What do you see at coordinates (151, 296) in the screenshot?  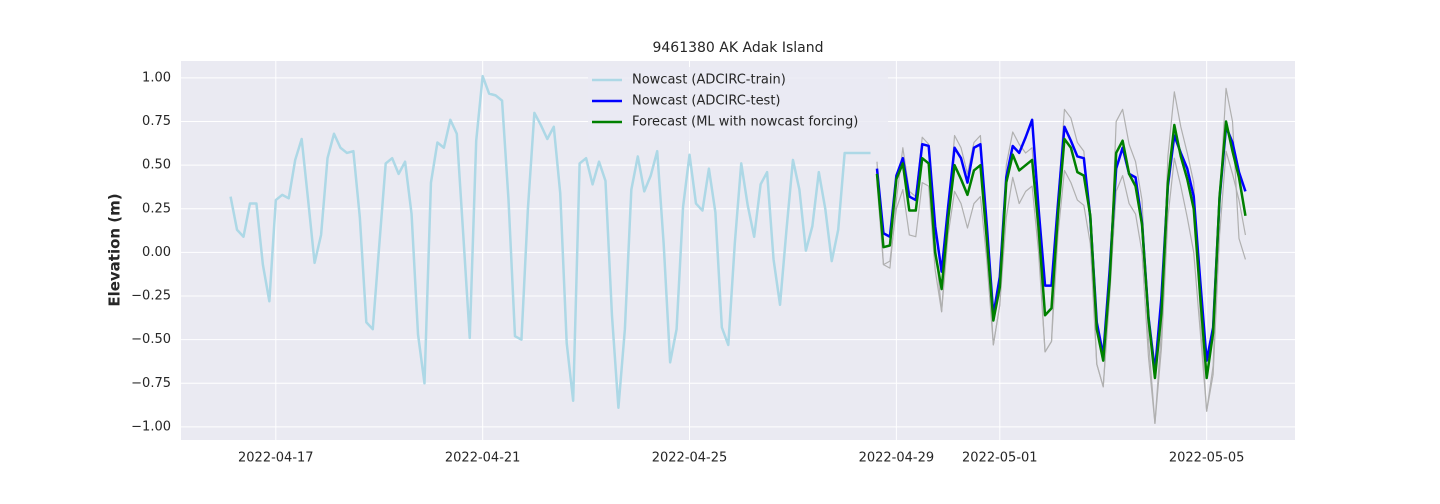 I see `y-tick-label: −0.25` at bounding box center [151, 296].